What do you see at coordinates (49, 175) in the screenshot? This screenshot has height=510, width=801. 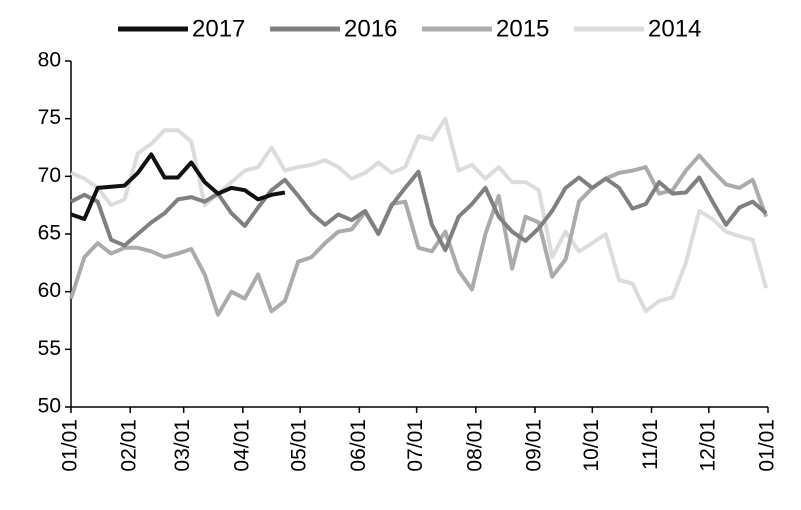 I see `y-tick-label: 70` at bounding box center [49, 175].